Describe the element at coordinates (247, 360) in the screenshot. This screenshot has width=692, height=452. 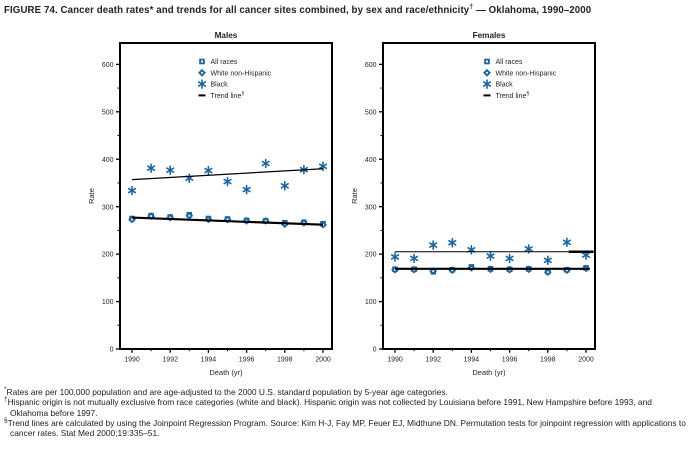
I see `x-tick-label: 1996` at that location.